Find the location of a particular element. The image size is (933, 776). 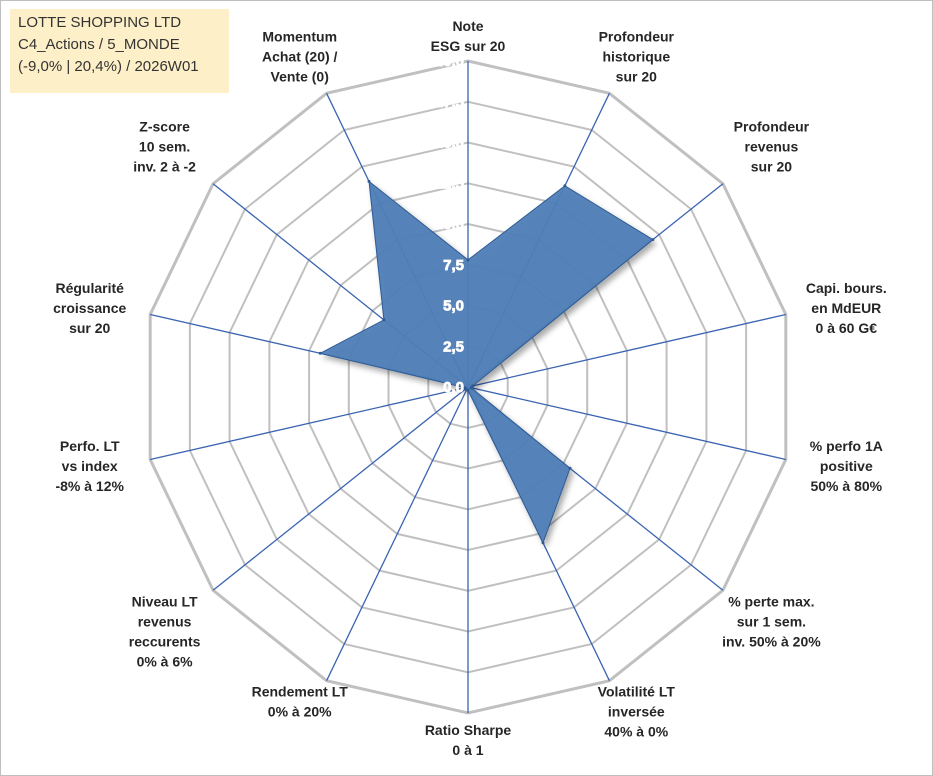

tick-label: 12,5 is located at coordinates (449, 183).